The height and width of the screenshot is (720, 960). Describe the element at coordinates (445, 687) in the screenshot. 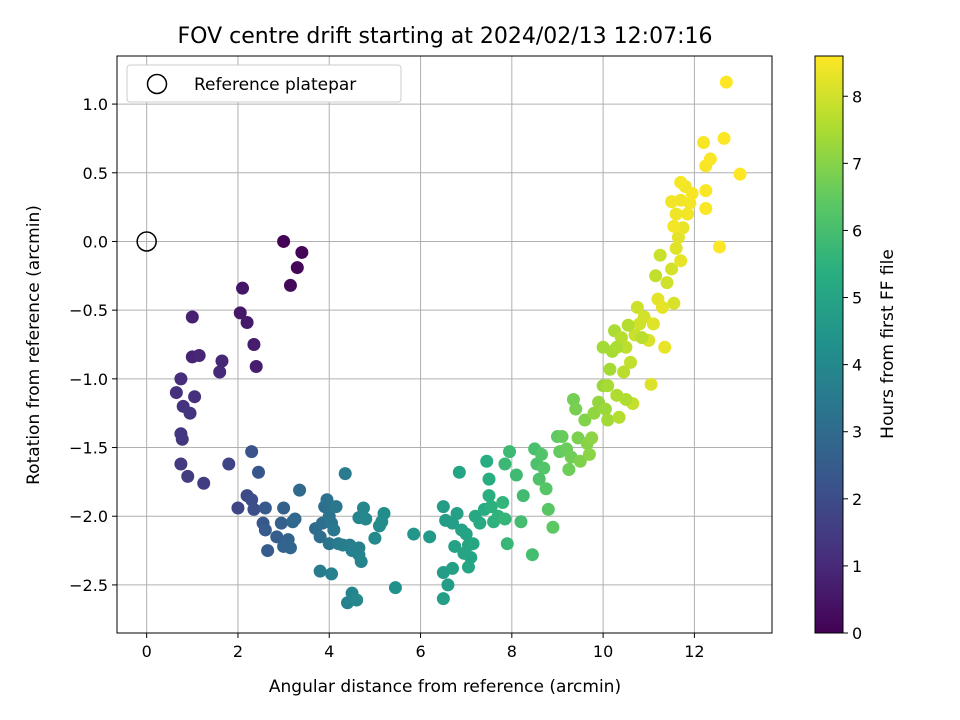

I see `x-axis-label: Angular distance from reference (arcmin)` at that location.